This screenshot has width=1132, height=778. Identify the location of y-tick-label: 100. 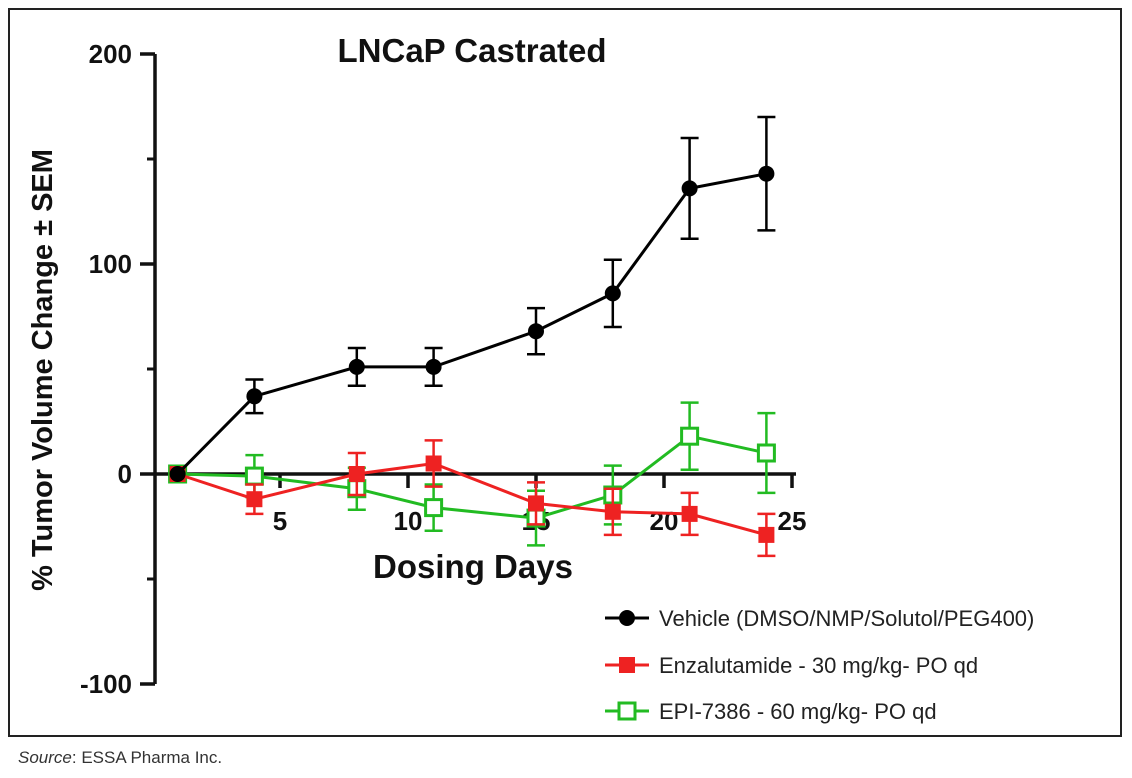
(110, 264).